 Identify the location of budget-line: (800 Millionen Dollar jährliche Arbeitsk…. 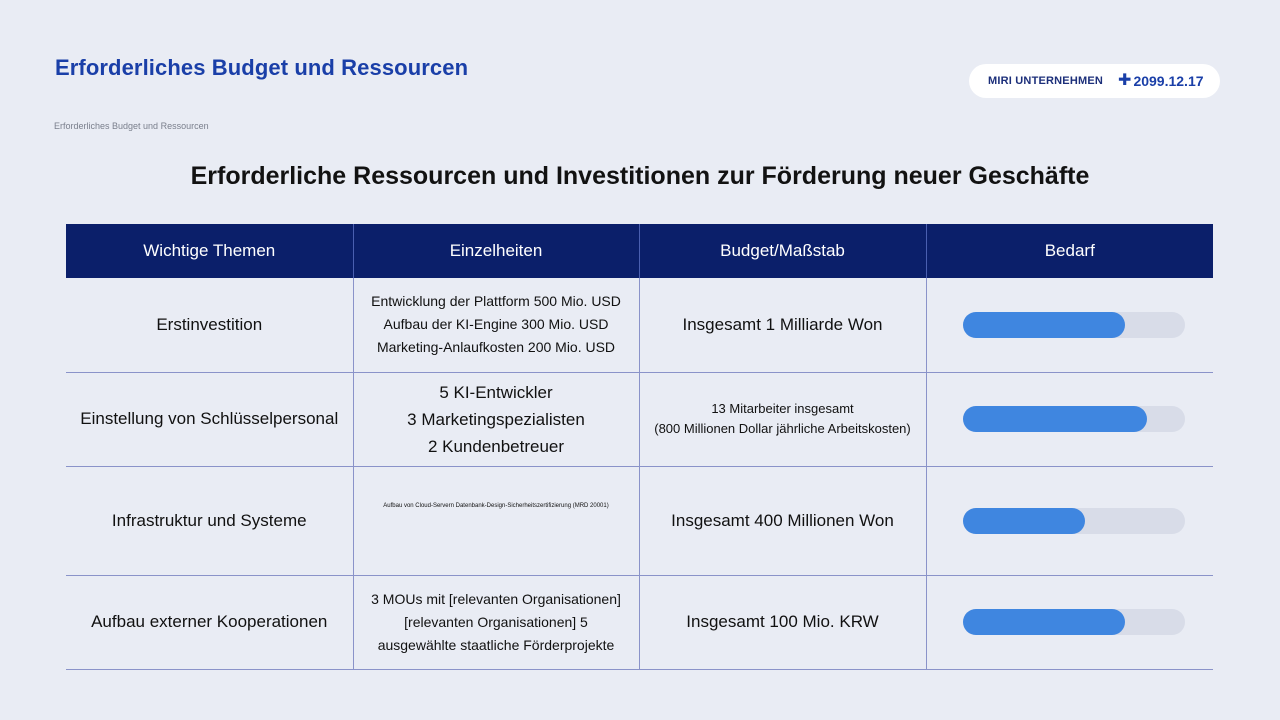
(782, 428).